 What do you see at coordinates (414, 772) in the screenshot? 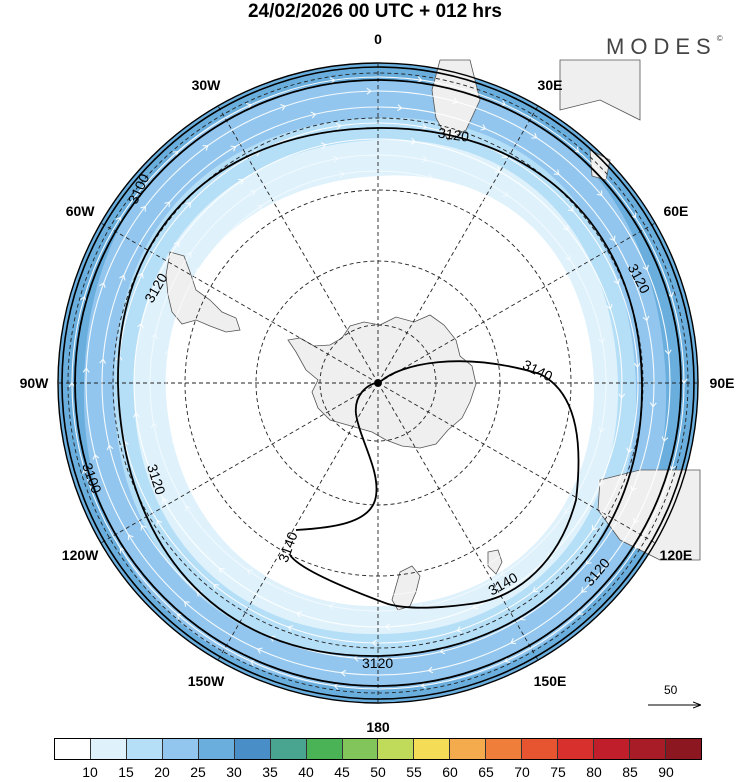
I see `colorbar-label: 55` at bounding box center [414, 772].